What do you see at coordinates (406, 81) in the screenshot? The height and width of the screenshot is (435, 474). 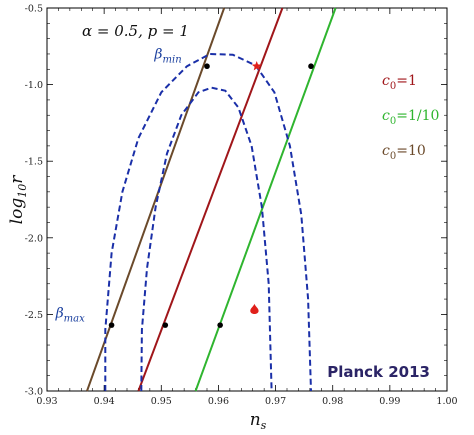 I see `legend-c0-1-value: =1` at bounding box center [406, 81].